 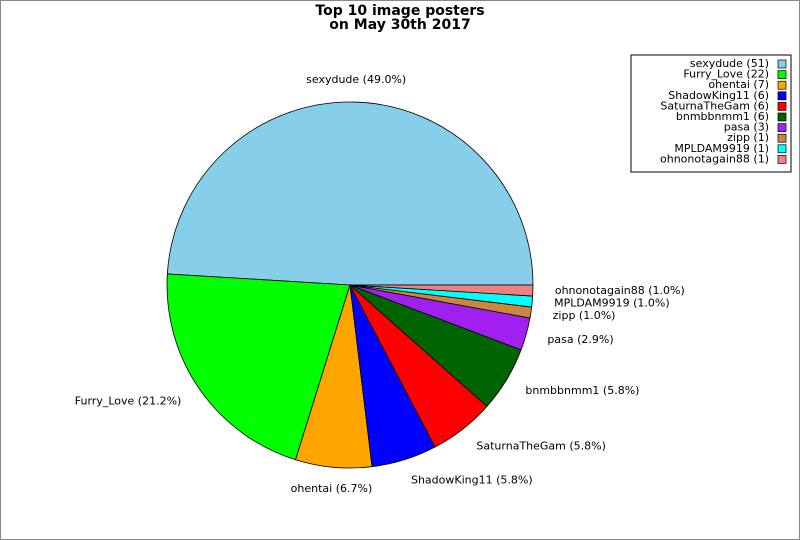 I want to click on slice-label: ohentai (6.7%), so click(x=332, y=488).